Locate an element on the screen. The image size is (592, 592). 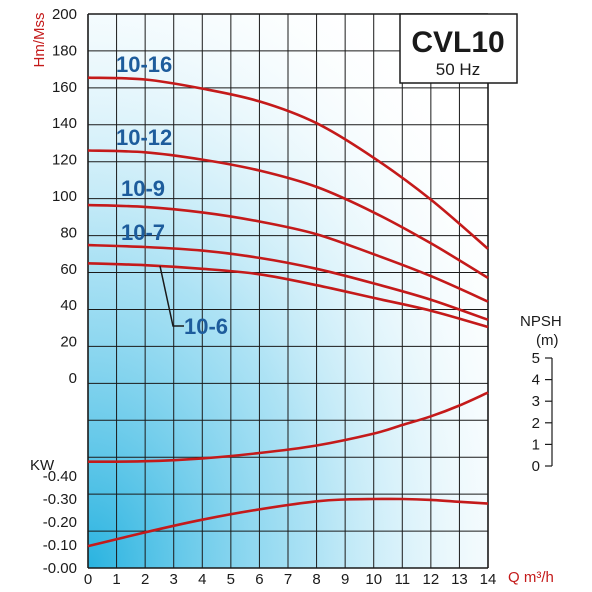
npsh-tick-label: 5 is located at coordinates (536, 358).